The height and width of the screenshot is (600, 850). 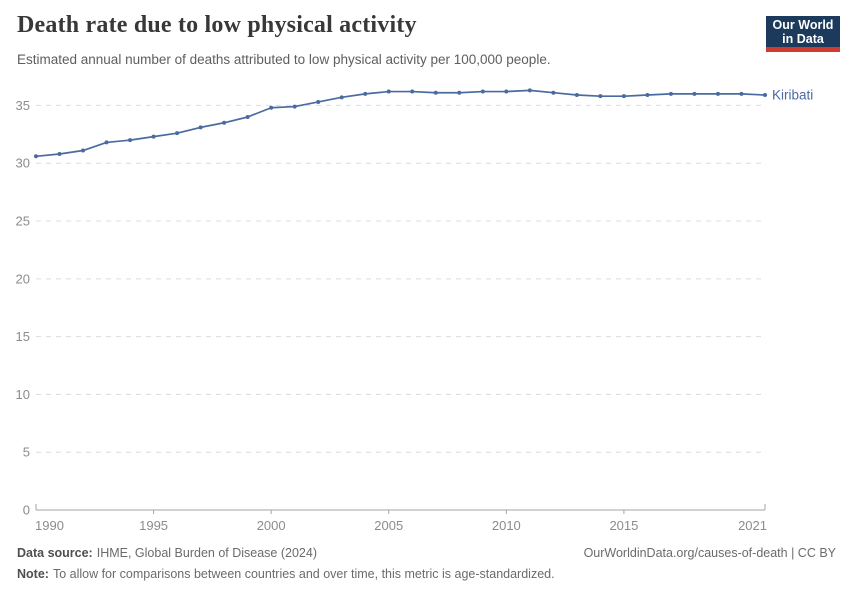 What do you see at coordinates (49, 525) in the screenshot?
I see `x-tick-label: 1990` at bounding box center [49, 525].